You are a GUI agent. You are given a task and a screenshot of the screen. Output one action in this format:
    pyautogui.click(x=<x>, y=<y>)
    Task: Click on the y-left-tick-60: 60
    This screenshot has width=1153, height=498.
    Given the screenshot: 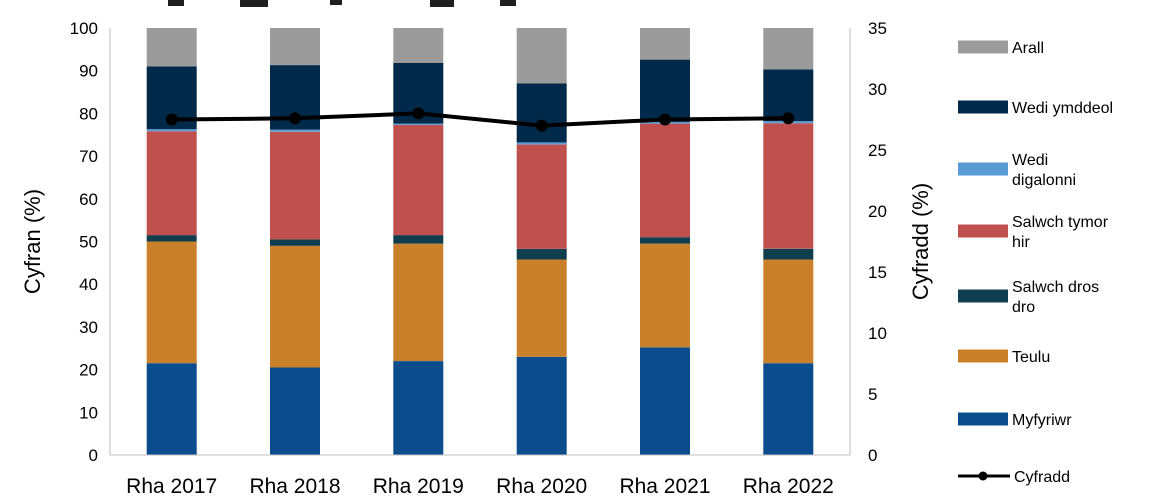 What is the action you would take?
    pyautogui.click(x=88, y=199)
    